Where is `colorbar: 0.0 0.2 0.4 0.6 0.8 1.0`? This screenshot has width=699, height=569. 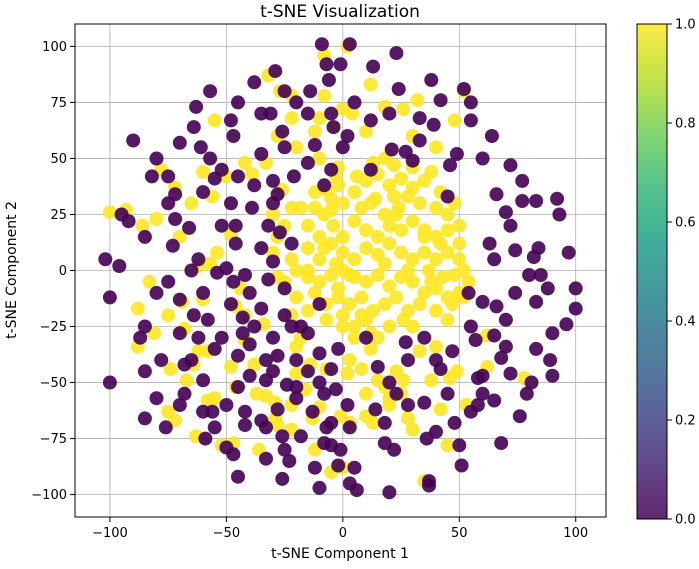 colorbar: 0.0 0.2 0.4 0.6 0.8 1.0 is located at coordinates (666, 273).